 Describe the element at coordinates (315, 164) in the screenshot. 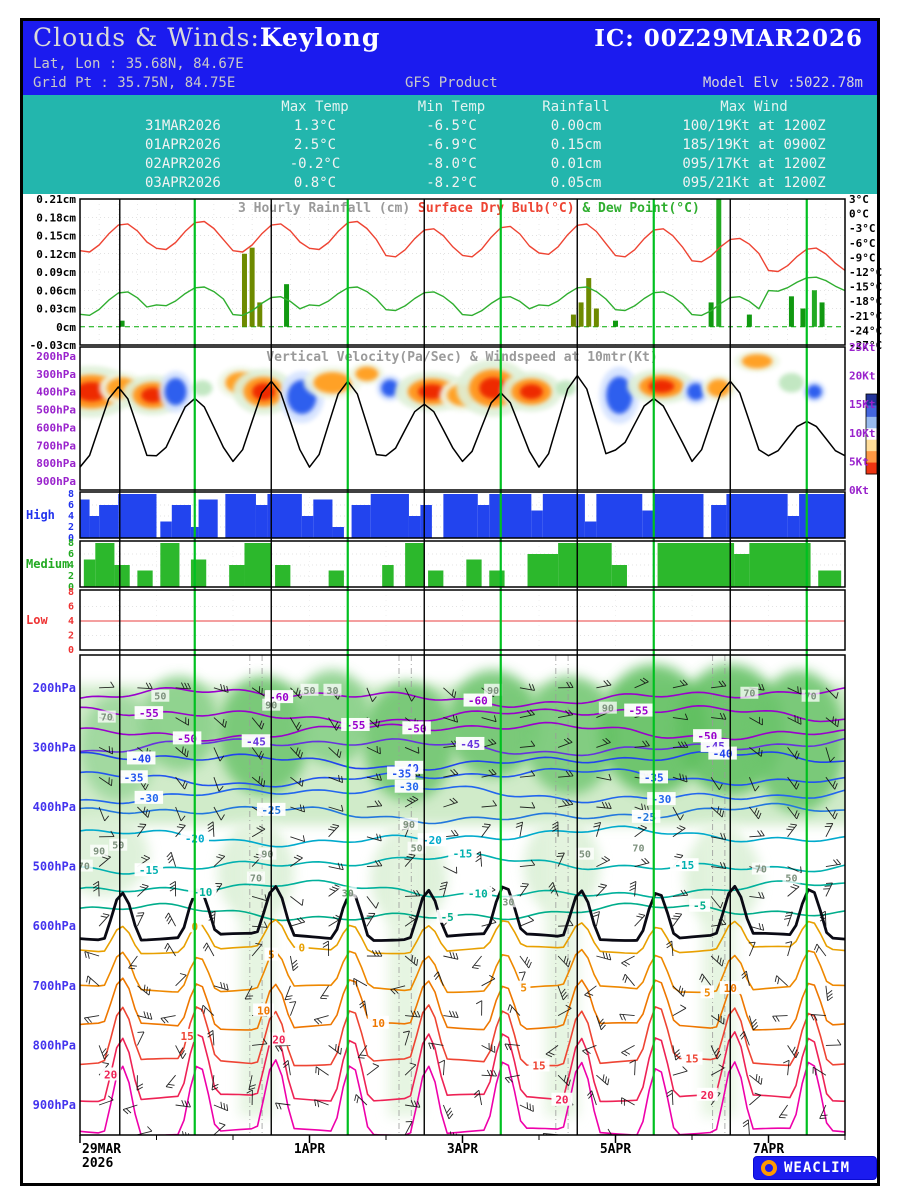

I see `cell-max_temp: -0.2°C` at that location.